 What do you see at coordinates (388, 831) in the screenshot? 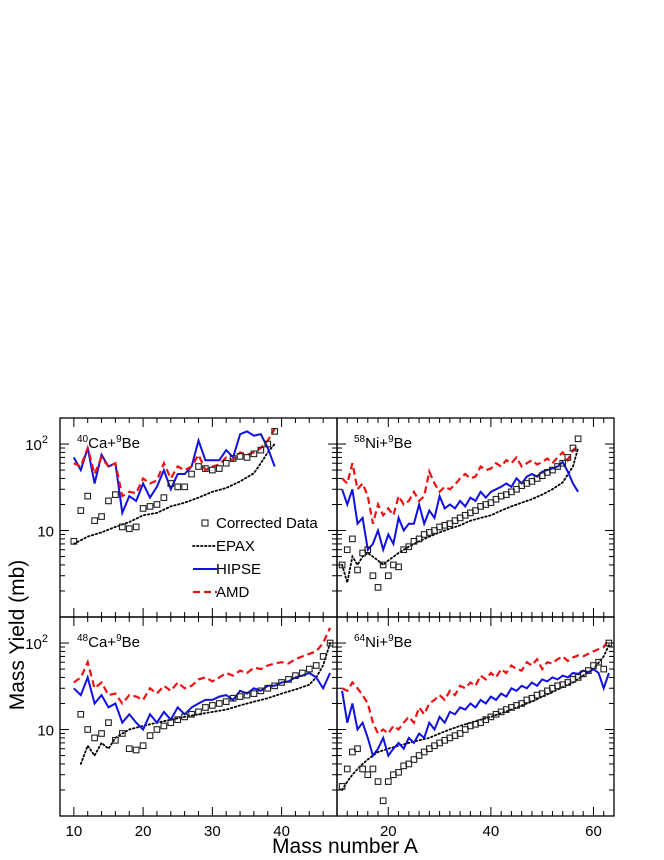
I see `x-tick-label: 20` at bounding box center [388, 831].